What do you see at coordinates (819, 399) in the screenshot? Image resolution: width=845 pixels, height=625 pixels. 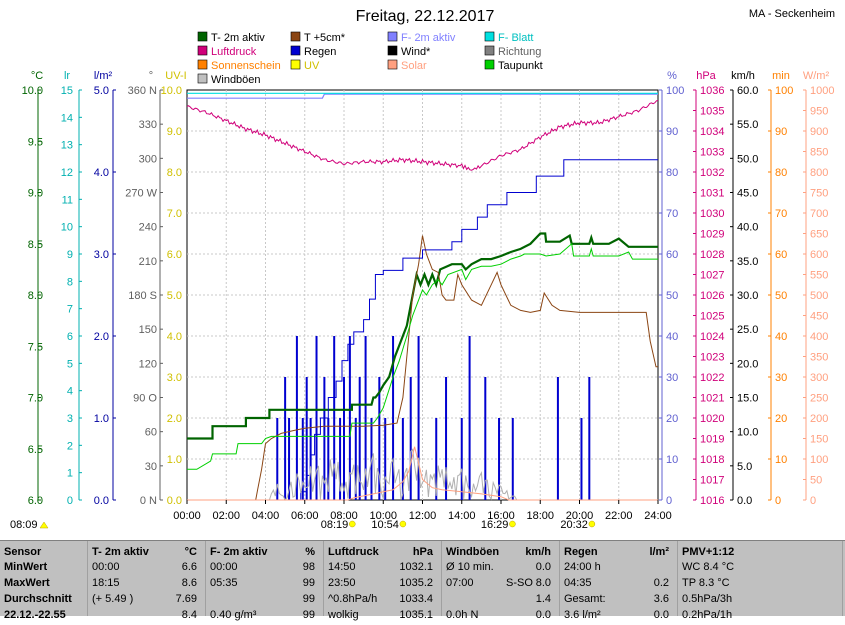 I see `y-tick-label: 250` at bounding box center [819, 399].